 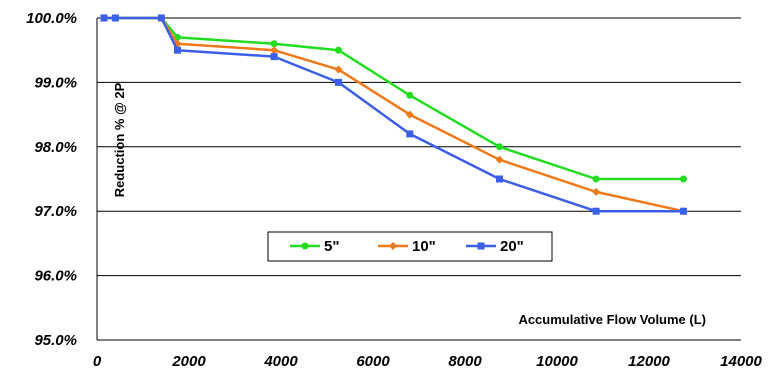 What do you see at coordinates (55, 147) in the screenshot?
I see `y-tick-label: 98.0%` at bounding box center [55, 147].